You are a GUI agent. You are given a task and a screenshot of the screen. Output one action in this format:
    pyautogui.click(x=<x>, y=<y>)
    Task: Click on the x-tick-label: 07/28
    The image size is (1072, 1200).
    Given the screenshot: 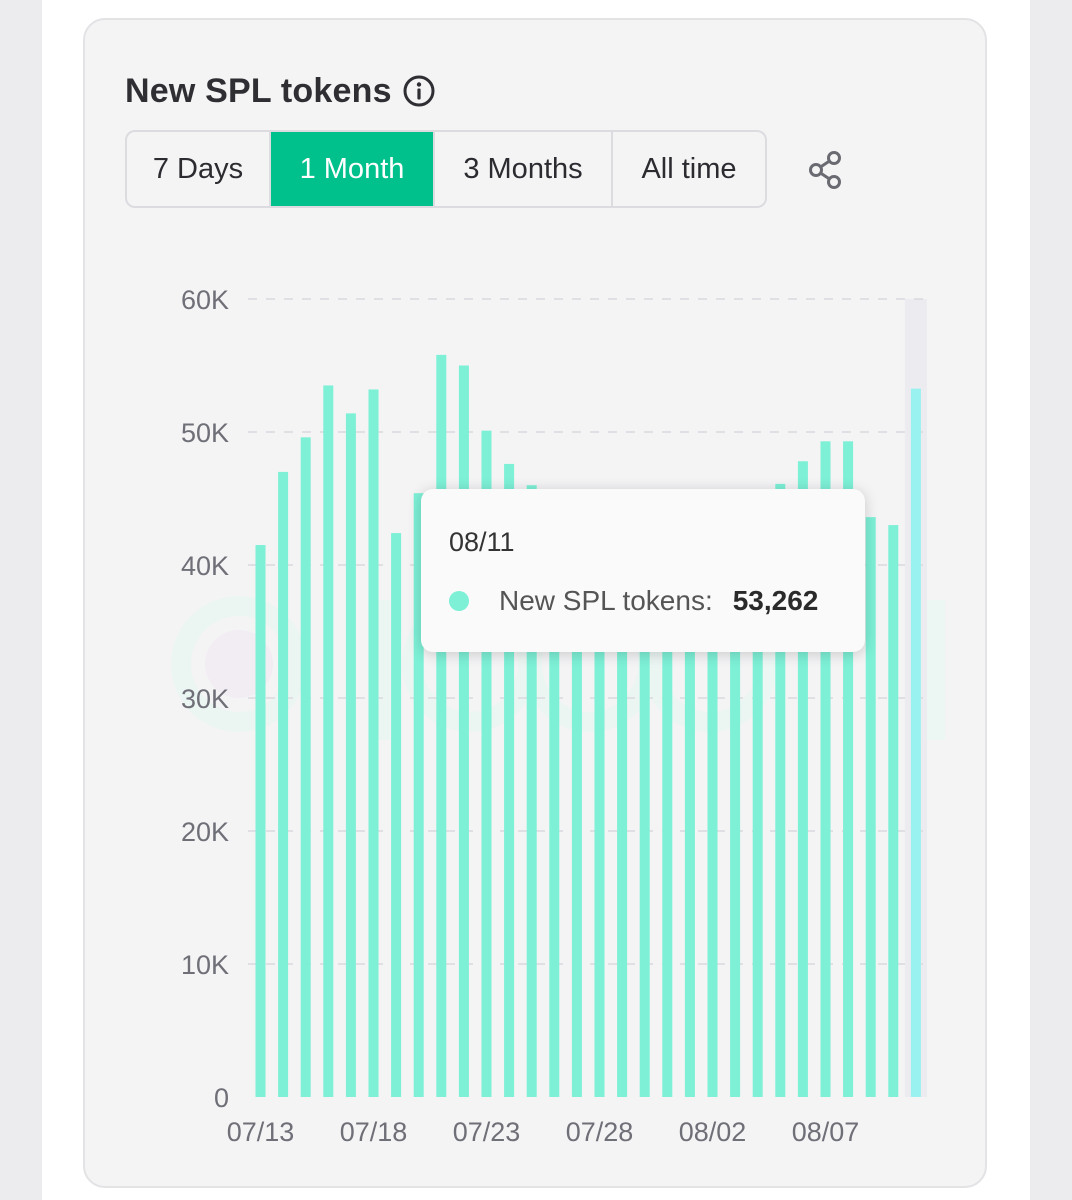 What is the action you would take?
    pyautogui.click(x=600, y=1132)
    